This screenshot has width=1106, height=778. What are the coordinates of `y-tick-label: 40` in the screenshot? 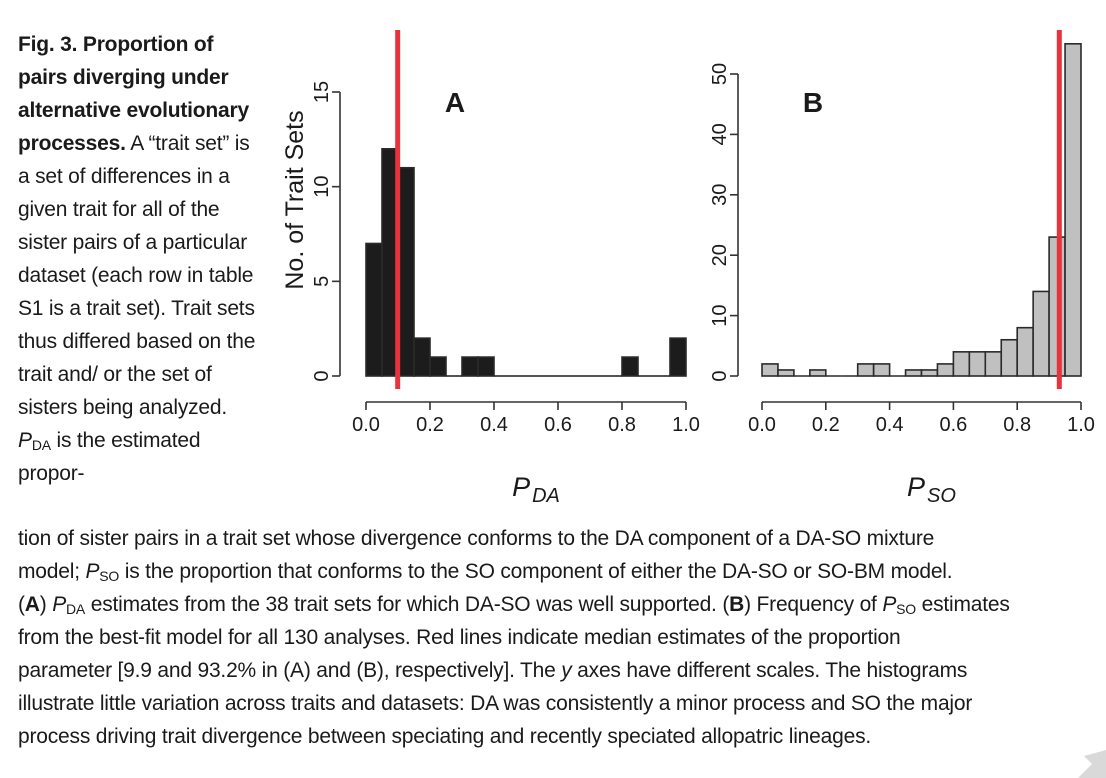 It's located at (720, 134).